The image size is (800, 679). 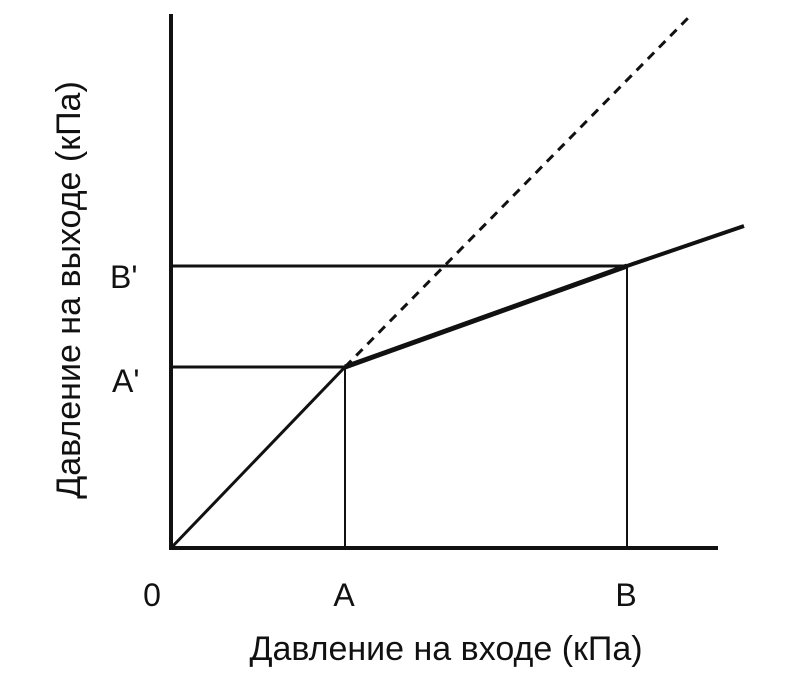 I want to click on solid-segment-after-b, so click(x=685, y=246).